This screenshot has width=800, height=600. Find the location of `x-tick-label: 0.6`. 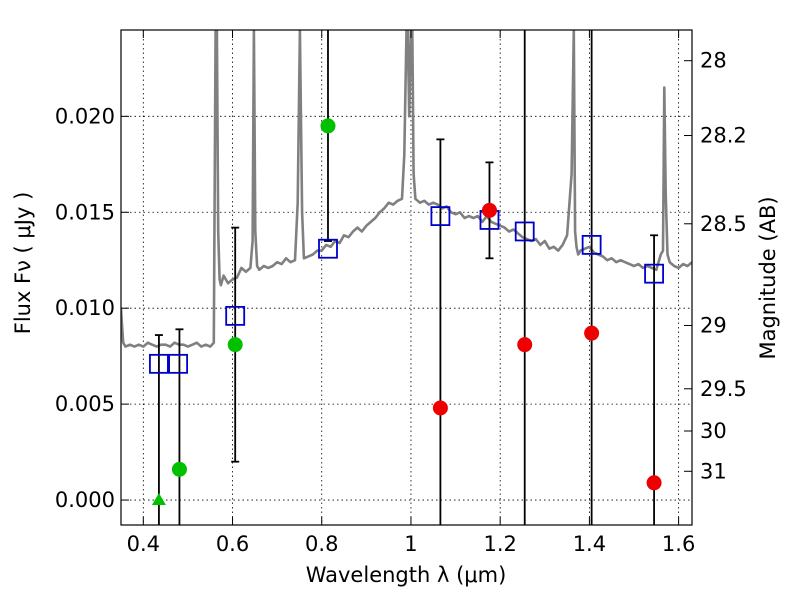

x-tick-label: 0.6 is located at coordinates (232, 544).